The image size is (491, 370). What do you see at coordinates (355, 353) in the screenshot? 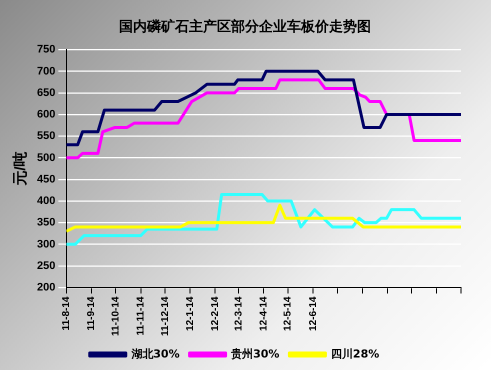
I see `legend-label: 四川28%` at bounding box center [355, 353].